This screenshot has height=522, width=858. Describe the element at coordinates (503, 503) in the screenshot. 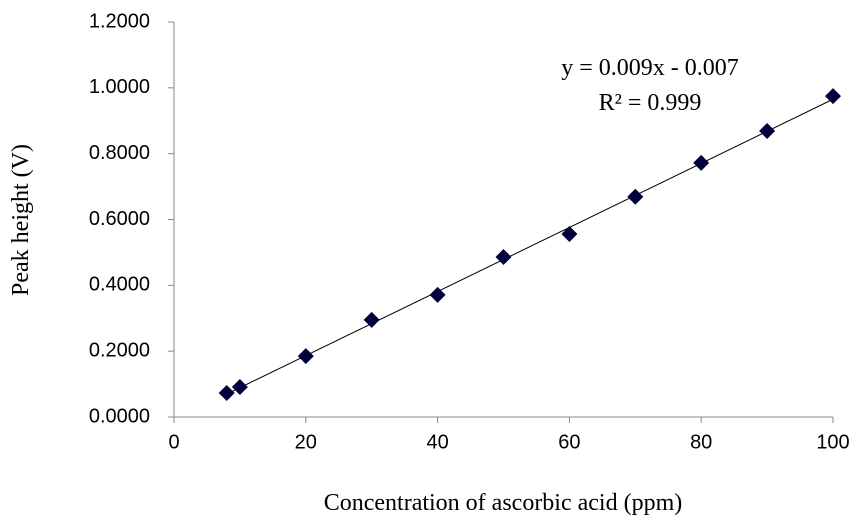

I see `x-axis-title: Concentration of ascorbic acid (ppm)` at that location.